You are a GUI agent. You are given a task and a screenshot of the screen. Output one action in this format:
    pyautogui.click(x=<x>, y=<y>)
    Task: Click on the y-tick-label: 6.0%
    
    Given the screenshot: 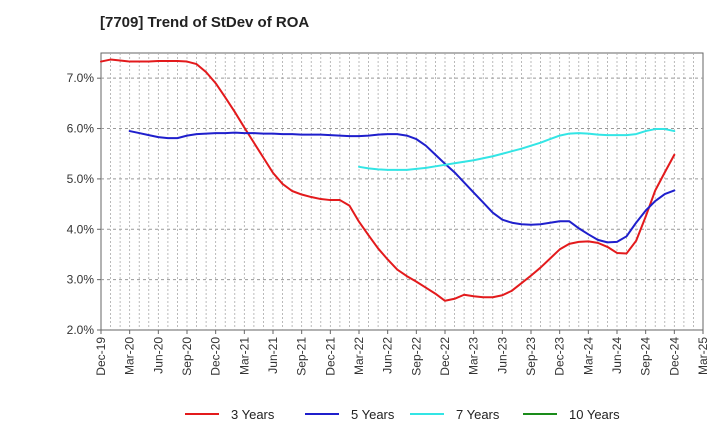 What is the action you would take?
    pyautogui.click(x=81, y=129)
    